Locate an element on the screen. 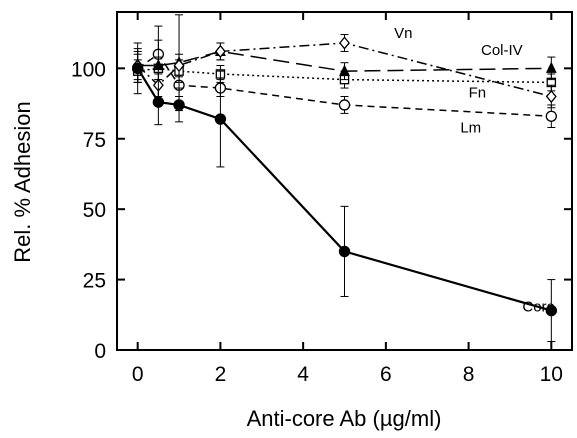 This screenshot has height=438, width=577. series-label-col-iv: Col-IV is located at coordinates (502, 50).